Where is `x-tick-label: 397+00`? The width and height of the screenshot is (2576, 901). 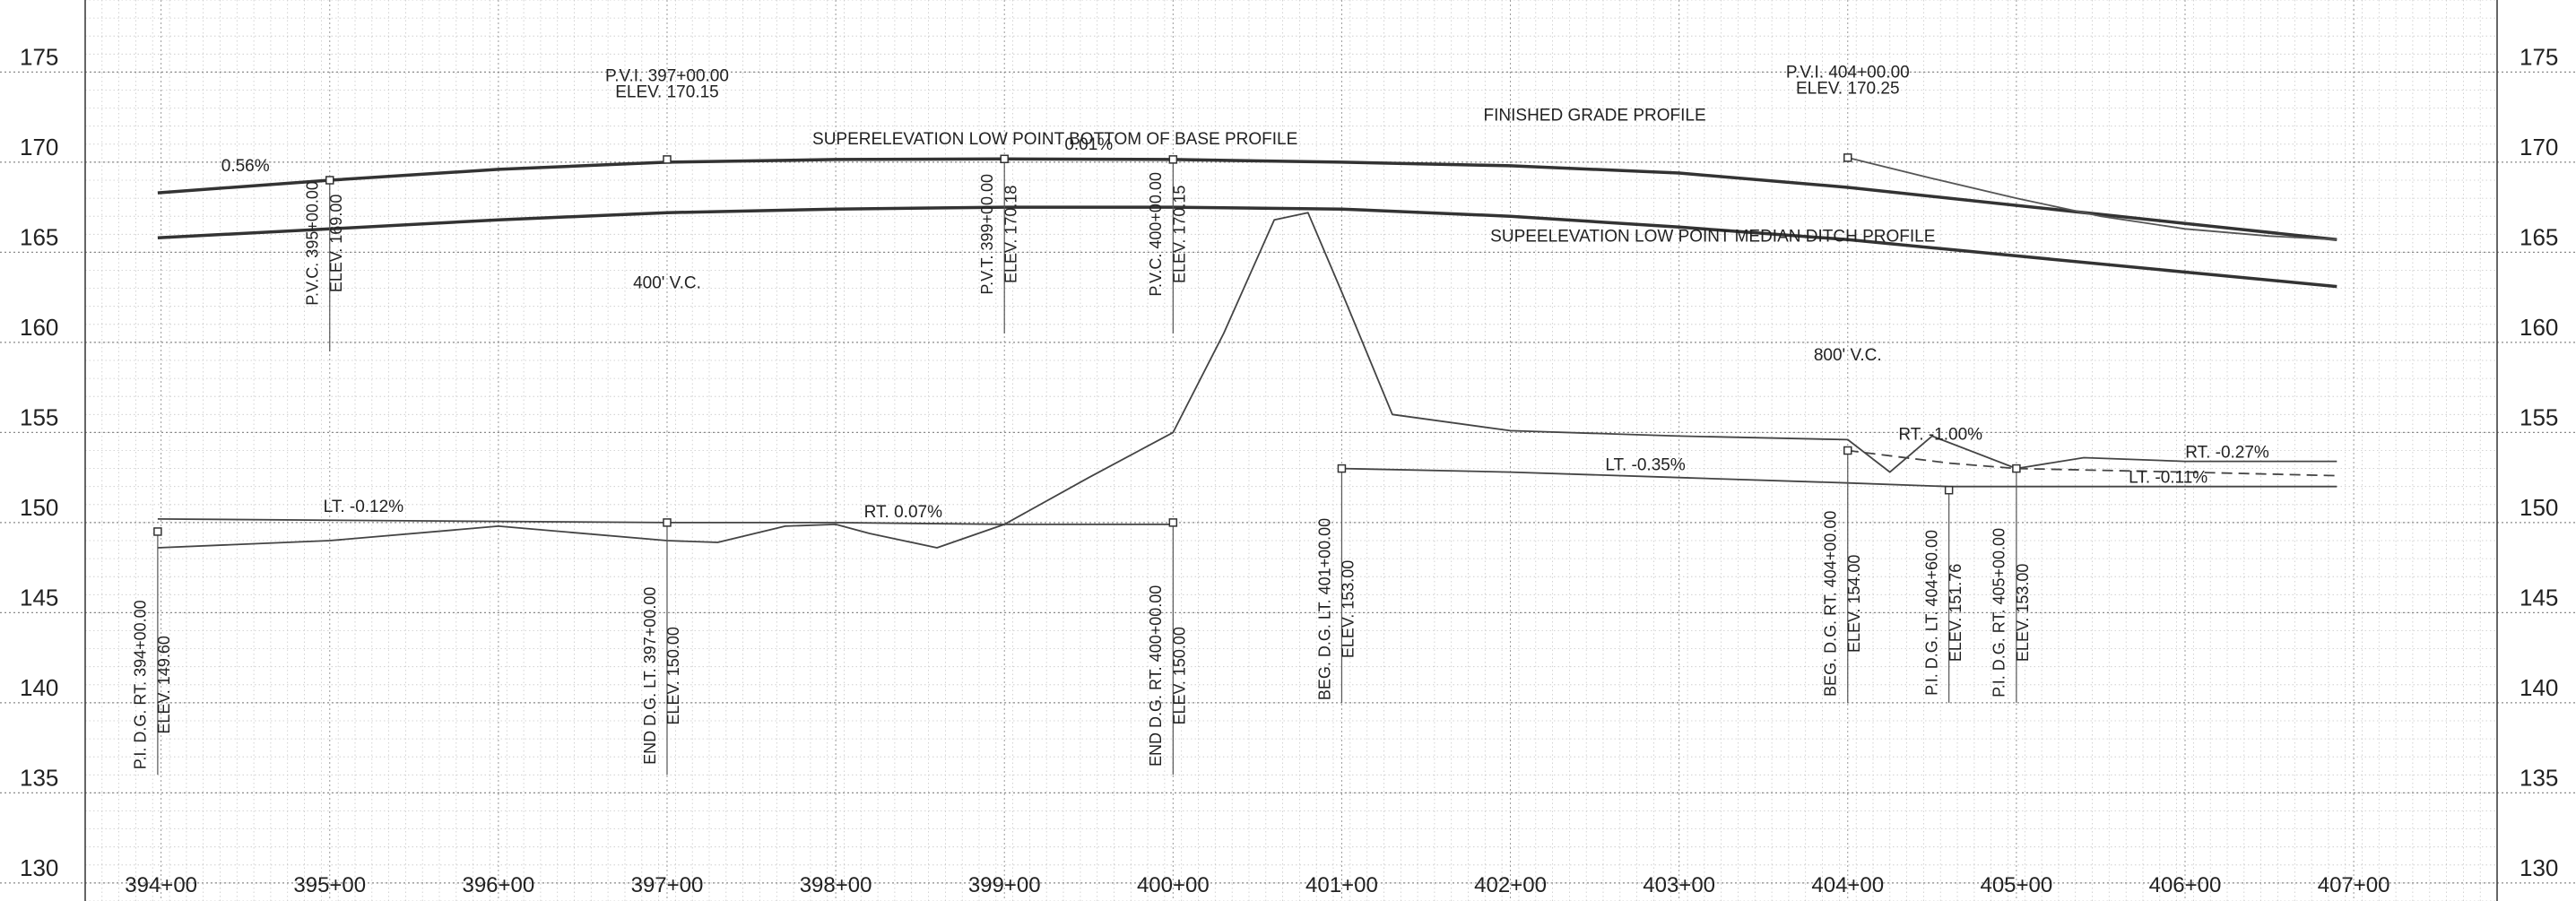
x-tick-label: 397+00 is located at coordinates (667, 885).